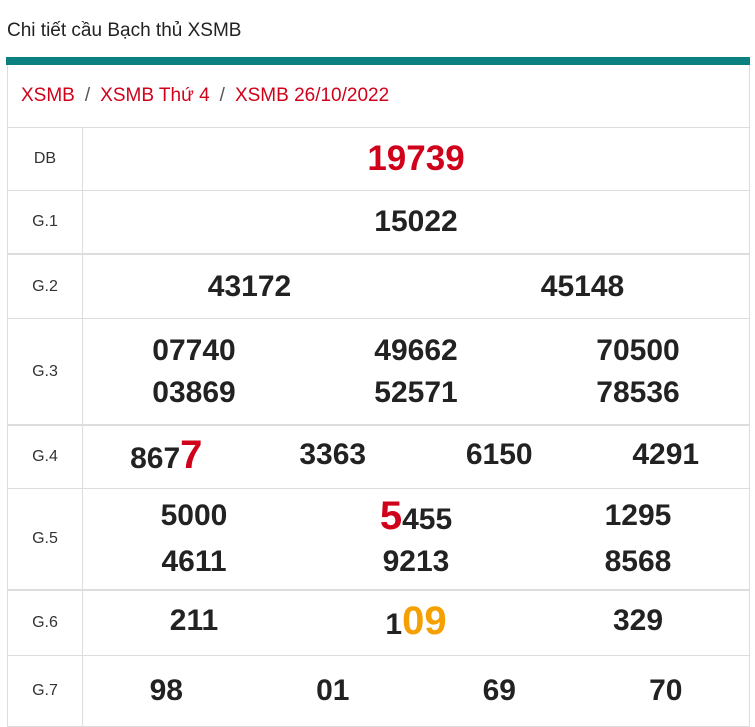 This screenshot has width=755, height=727. I want to click on prize-number: 07740, so click(194, 351).